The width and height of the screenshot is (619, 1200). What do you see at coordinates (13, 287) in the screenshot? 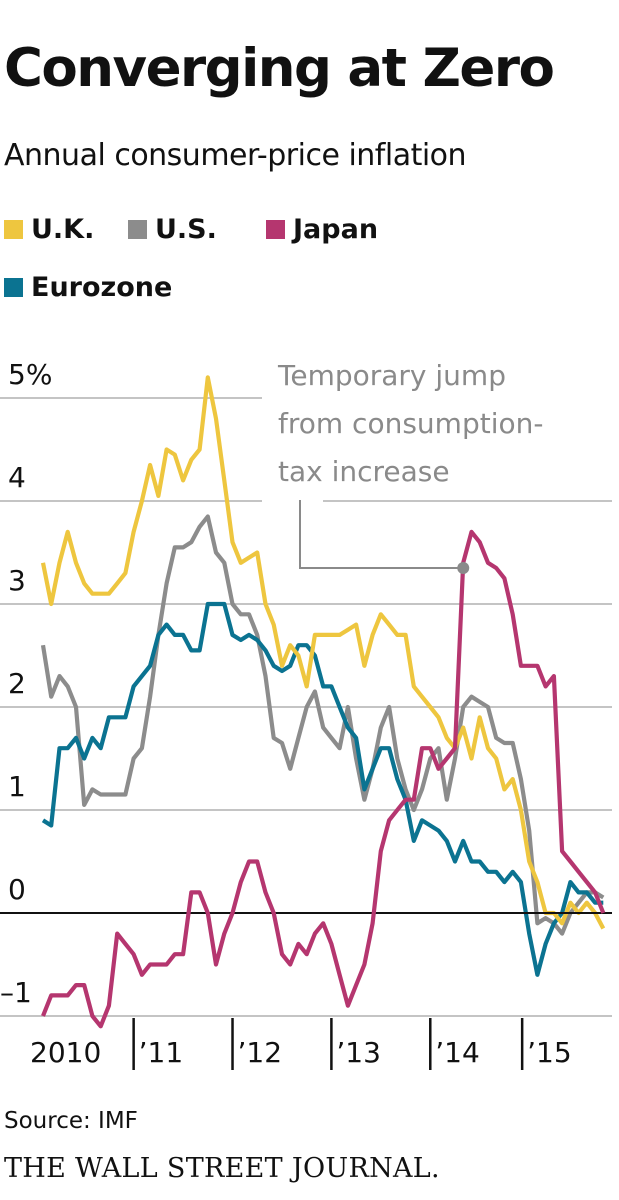
I see `legend-swatch-eurozone` at bounding box center [13, 287].